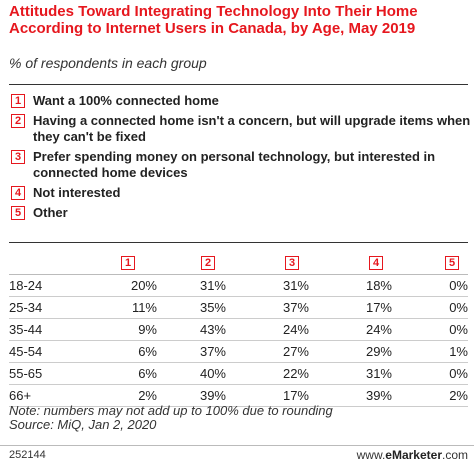  Describe the element at coordinates (147, 329) in the screenshot. I see `table-cell: 9%` at that location.